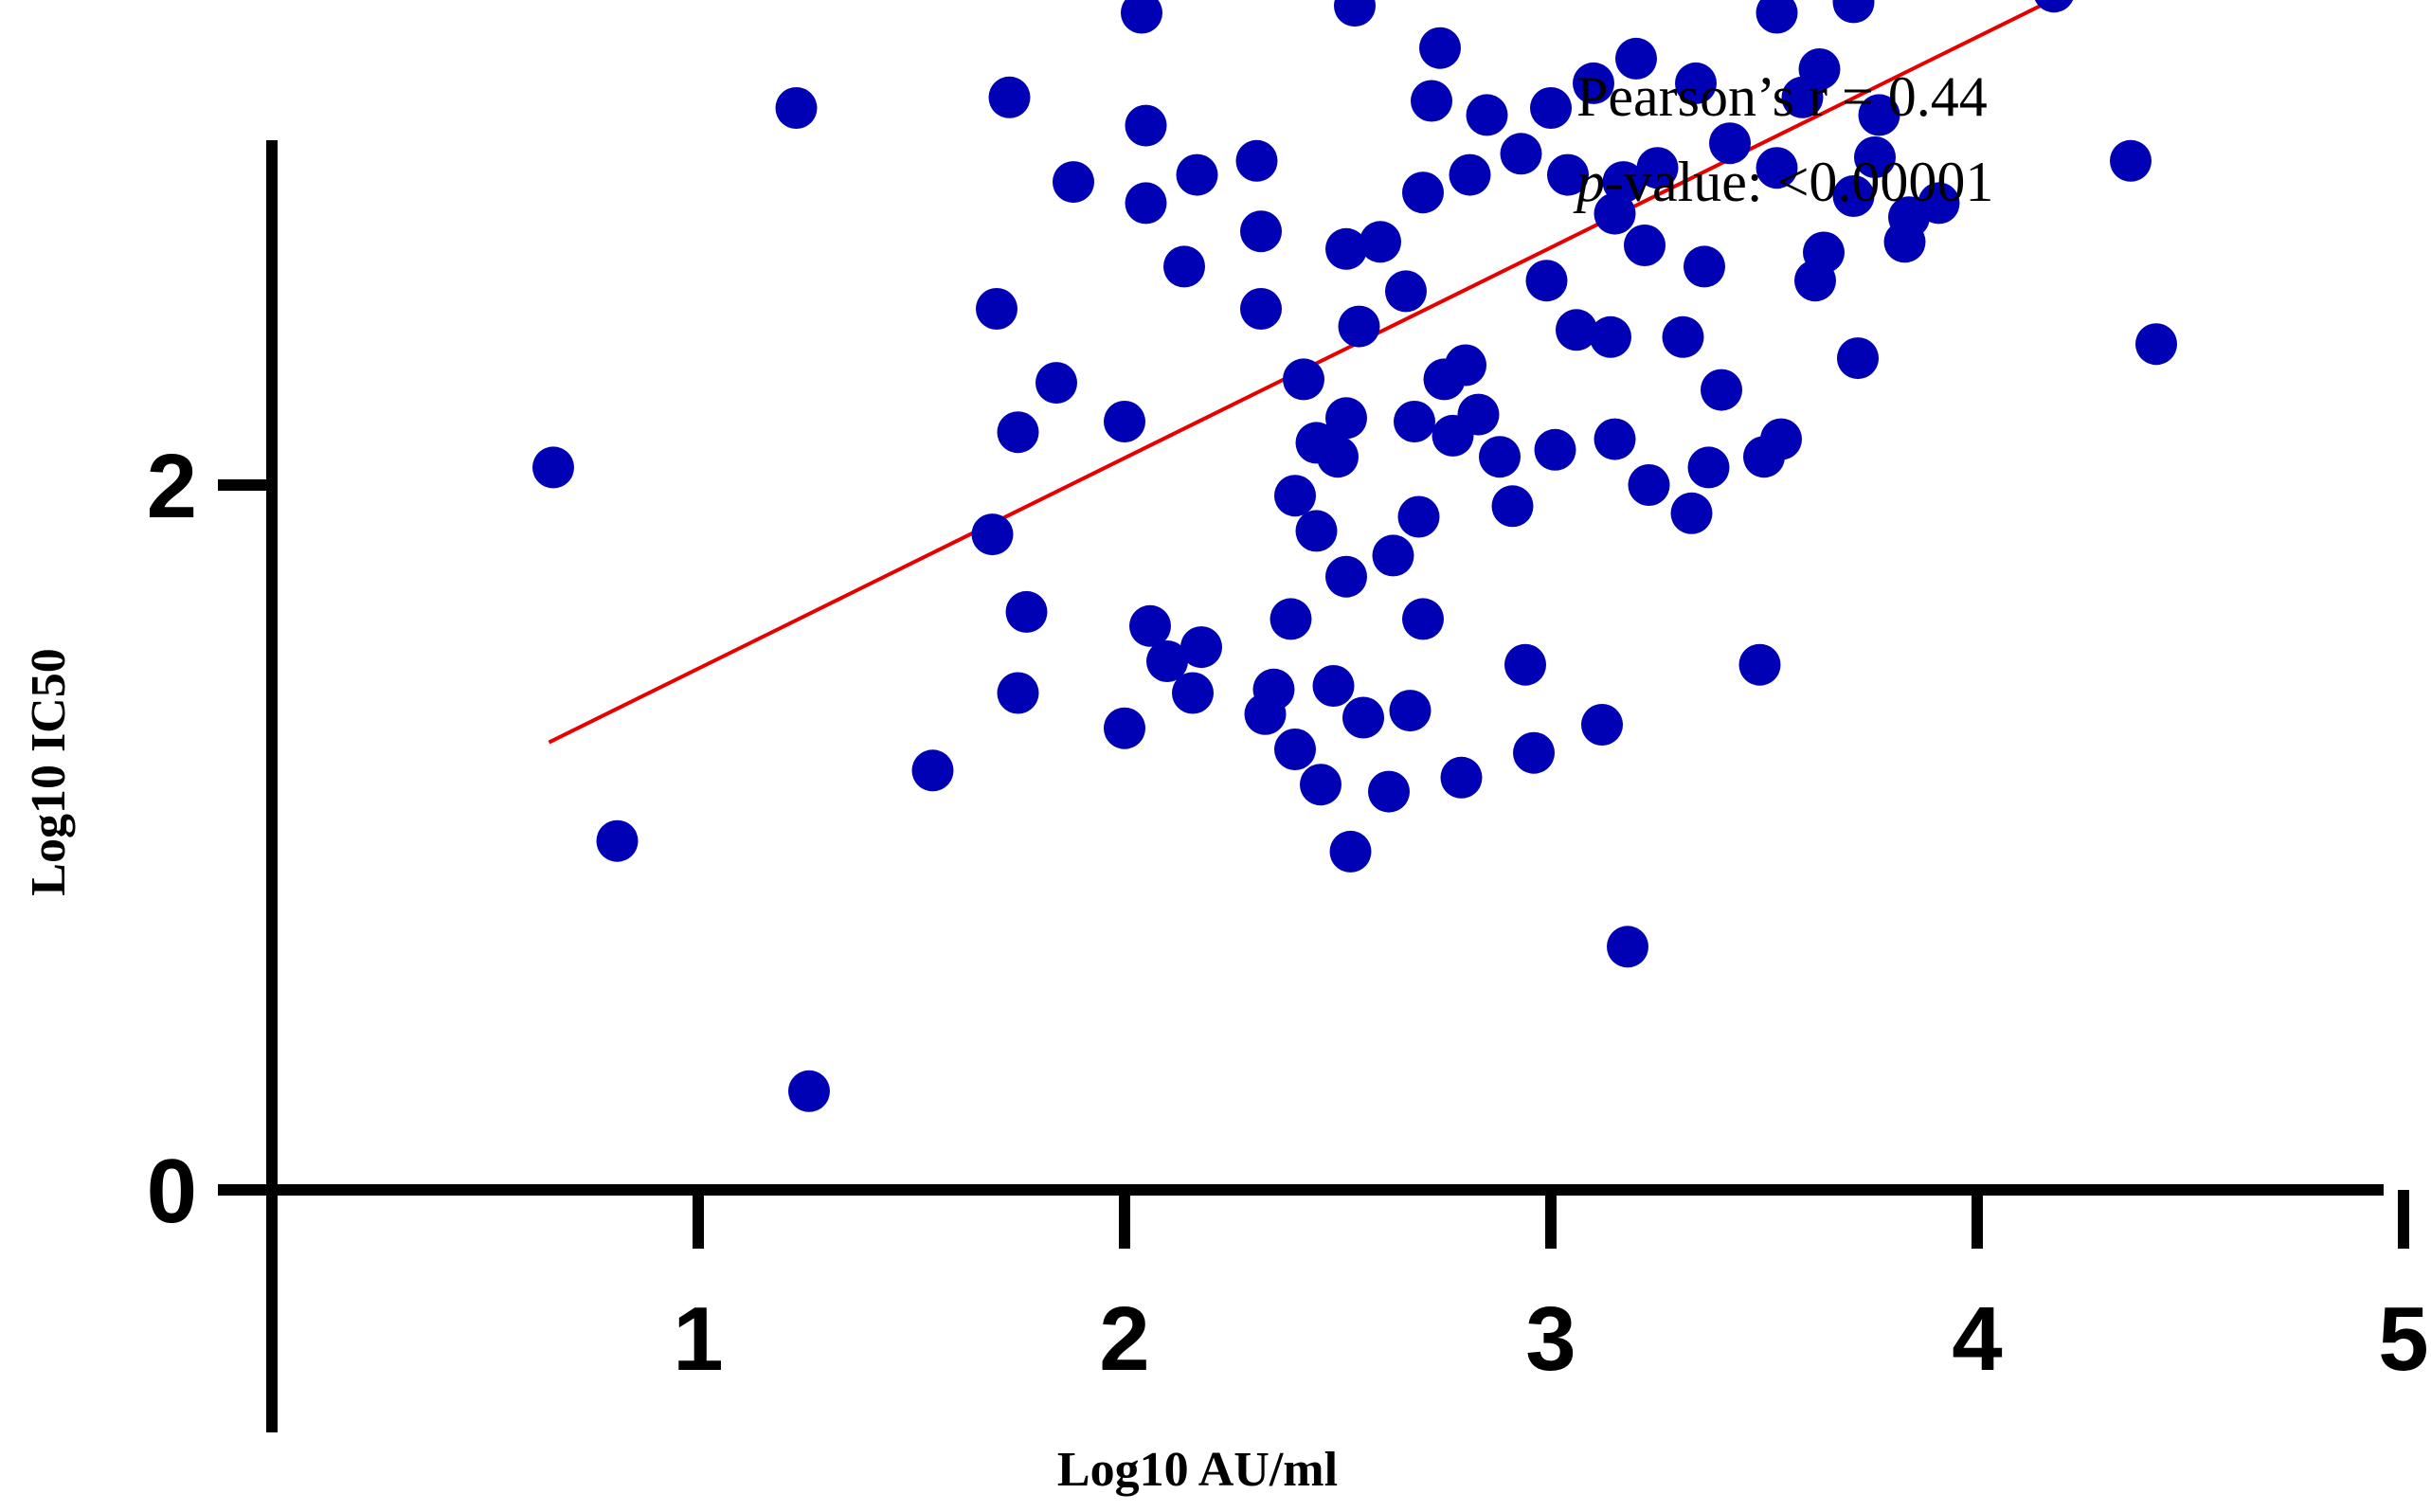  I want to click on y-tick-label: 0, so click(172, 1191).